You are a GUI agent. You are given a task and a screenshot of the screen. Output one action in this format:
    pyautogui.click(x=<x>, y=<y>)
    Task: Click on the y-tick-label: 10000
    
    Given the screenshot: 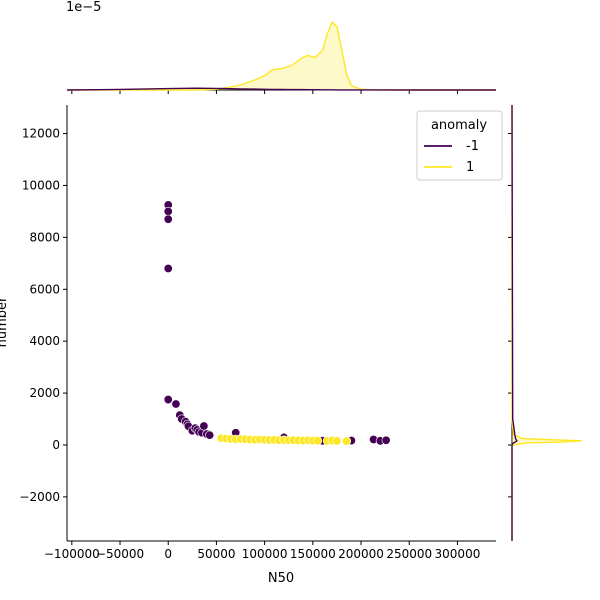 What is the action you would take?
    pyautogui.click(x=41, y=185)
    